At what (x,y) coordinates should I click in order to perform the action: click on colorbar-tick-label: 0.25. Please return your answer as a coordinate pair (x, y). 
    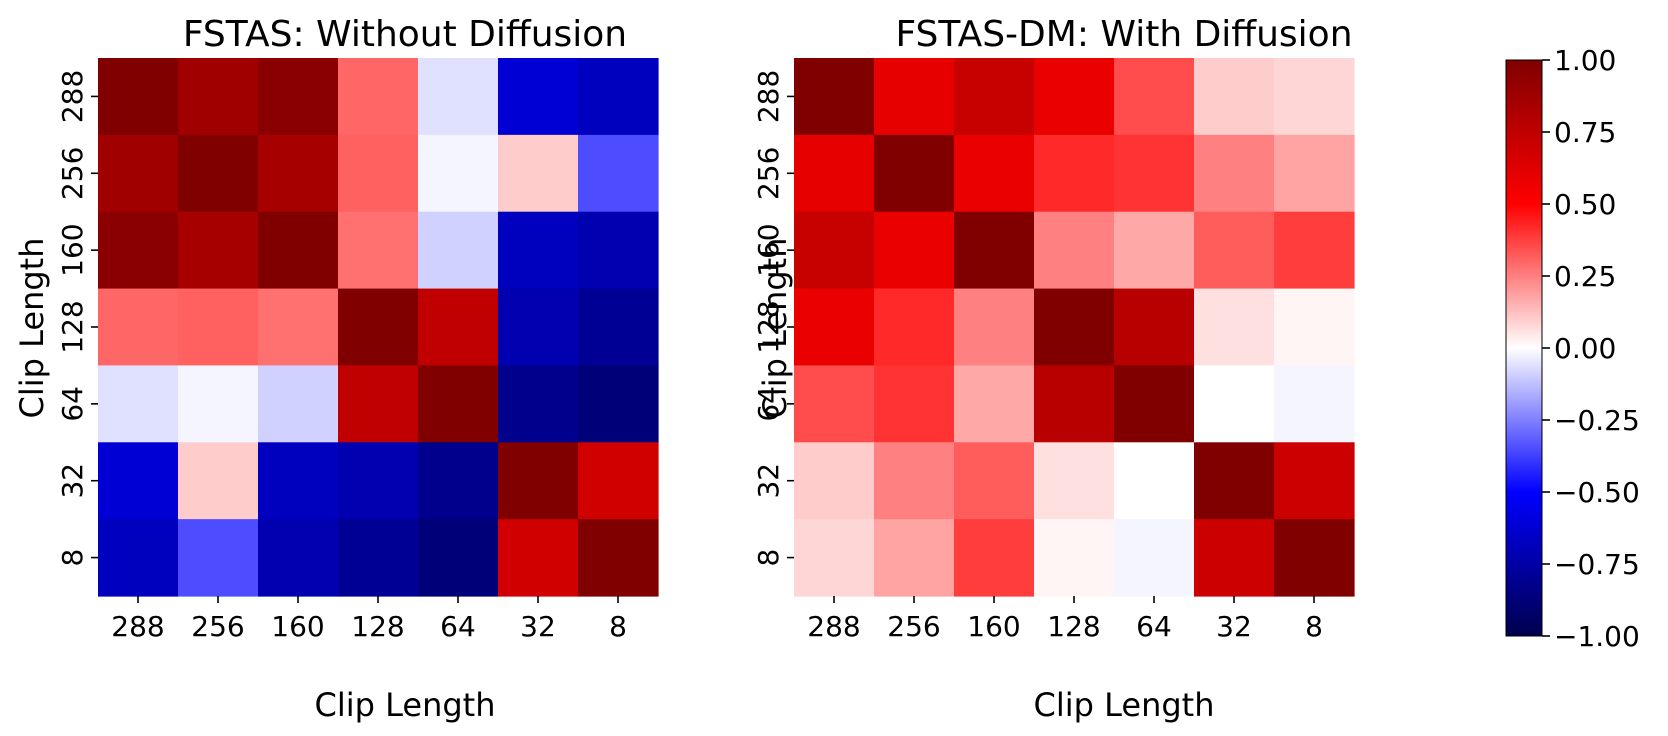
    Looking at the image, I should click on (1585, 276).